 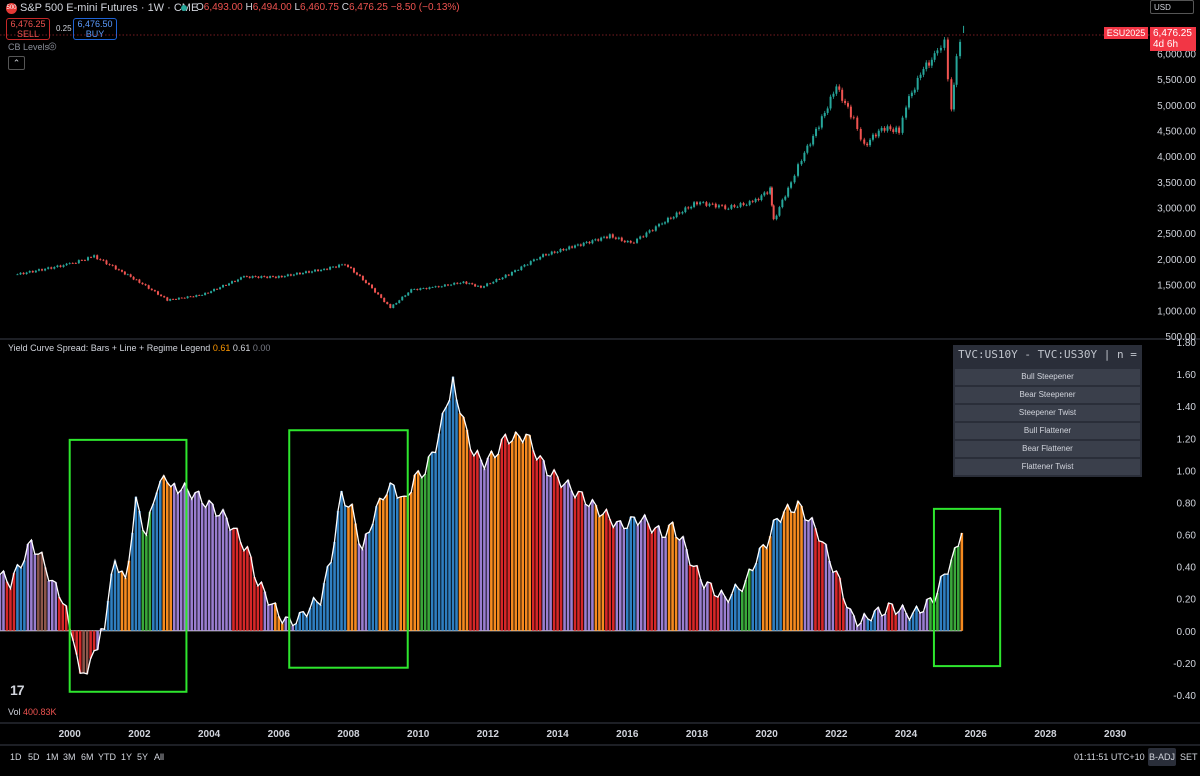 I want to click on back-adjust-toggle: B-ADJ, so click(x=1162, y=757).